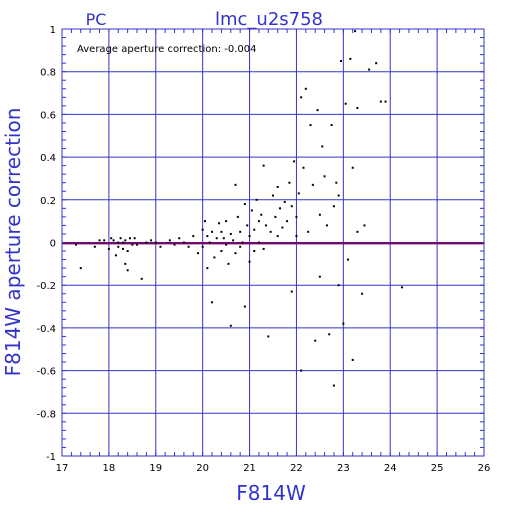 The image size is (512, 512). I want to click on x-tick-label: 24, so click(390, 468).